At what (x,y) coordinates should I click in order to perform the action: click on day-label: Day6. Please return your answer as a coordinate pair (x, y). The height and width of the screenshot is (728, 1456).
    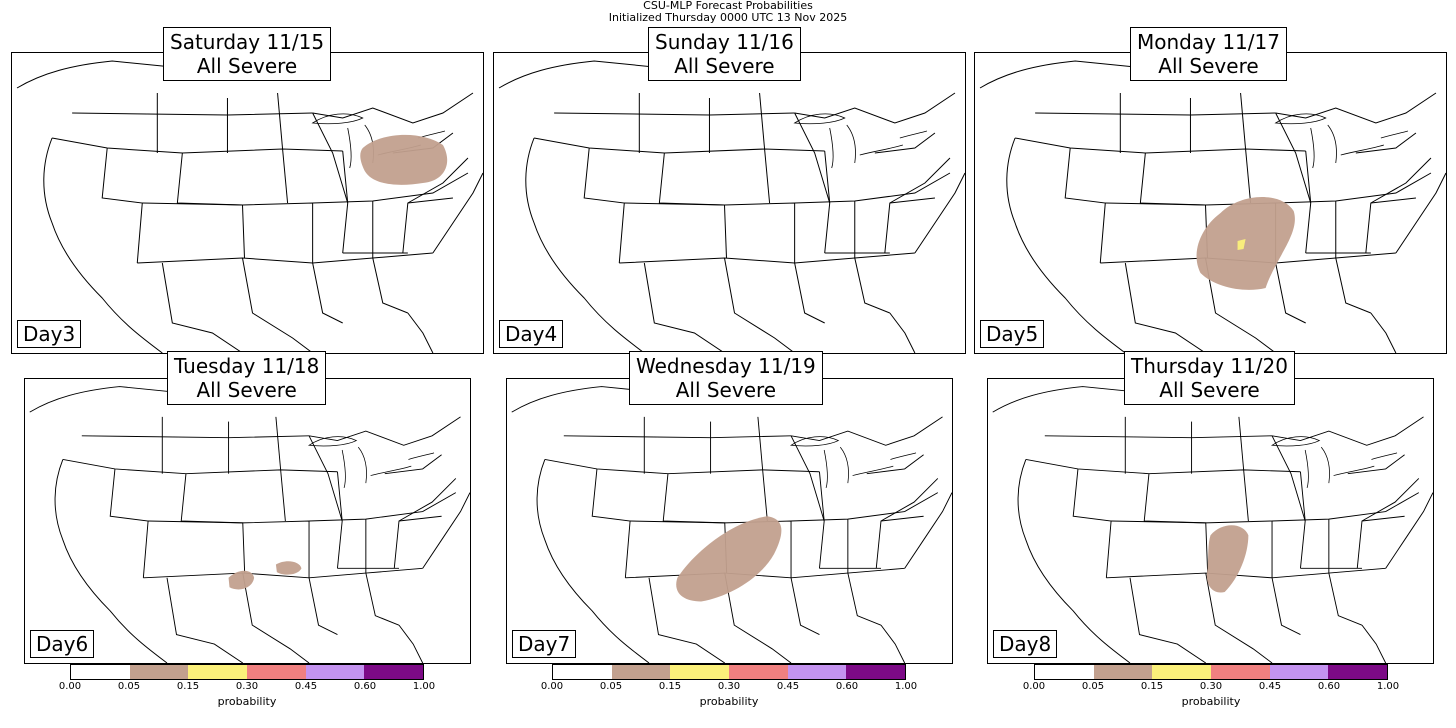
    Looking at the image, I should click on (62, 644).